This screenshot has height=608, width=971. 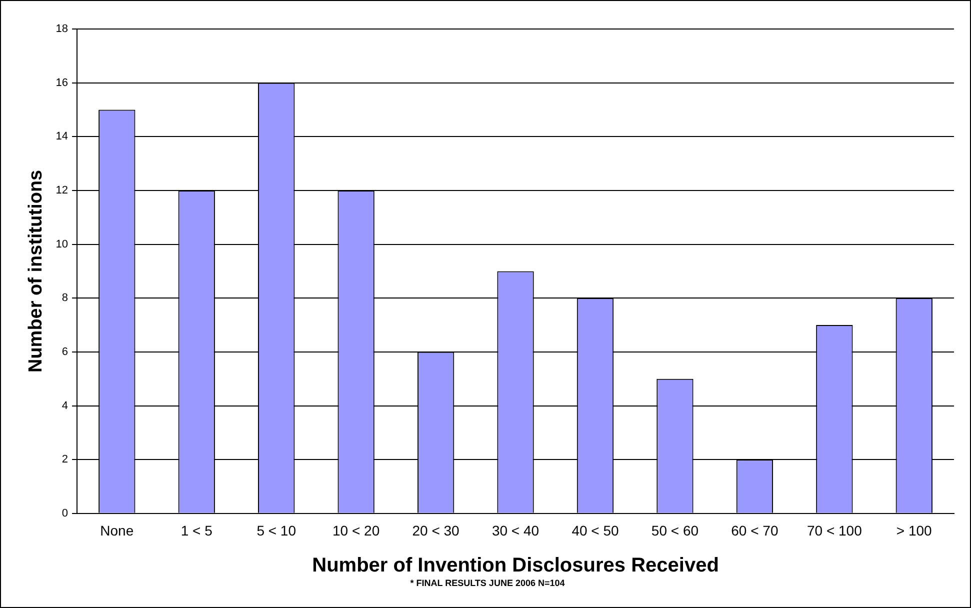 What do you see at coordinates (436, 530) in the screenshot?
I see `x-tick-label: 20 < 30` at bounding box center [436, 530].